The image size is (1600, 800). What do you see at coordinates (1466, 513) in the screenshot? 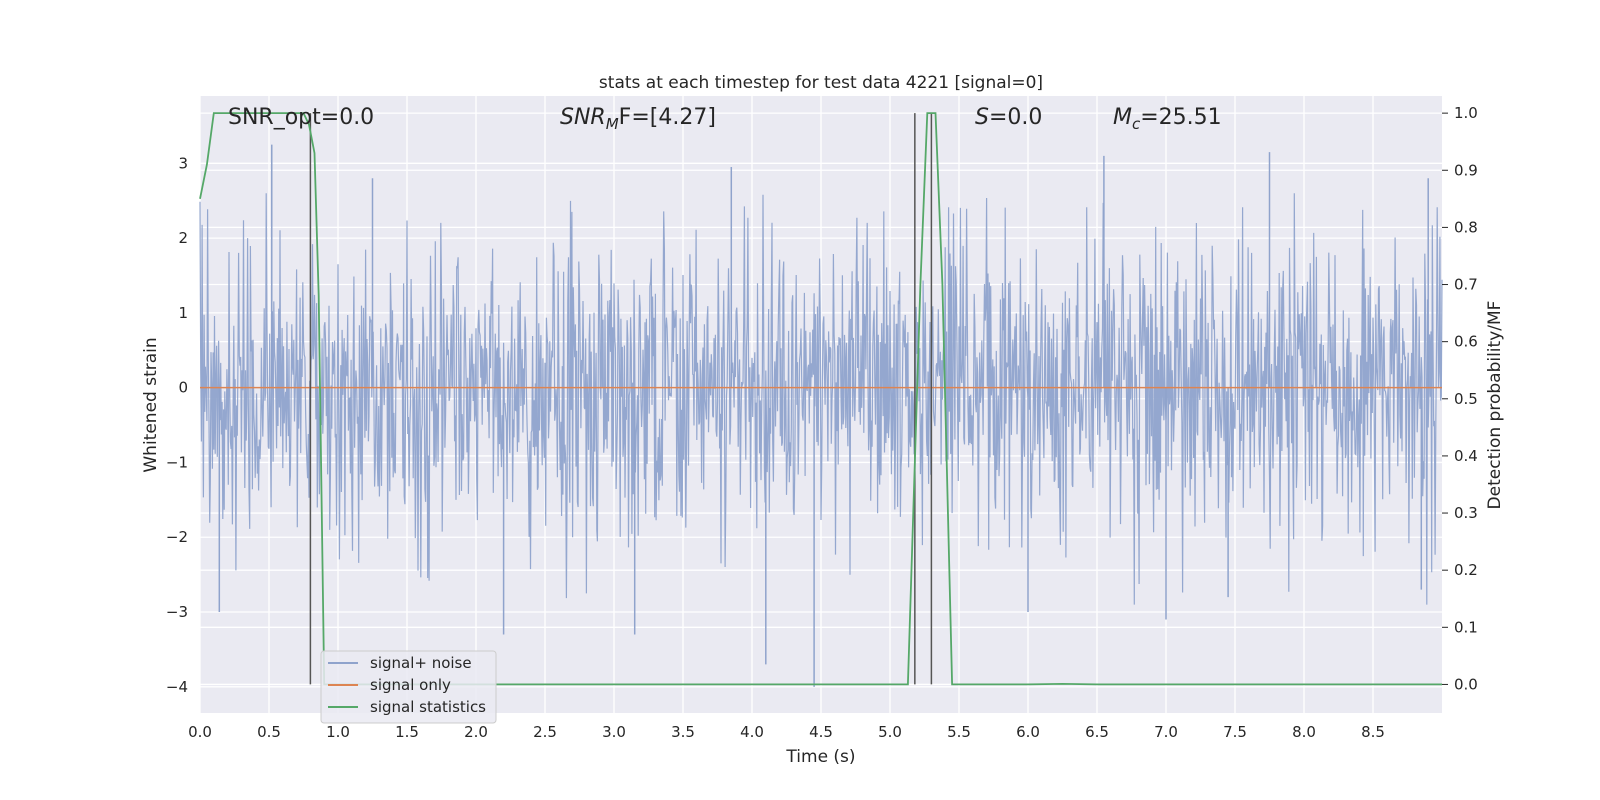
I see `y-right-tick-label: 0.3` at bounding box center [1466, 513].